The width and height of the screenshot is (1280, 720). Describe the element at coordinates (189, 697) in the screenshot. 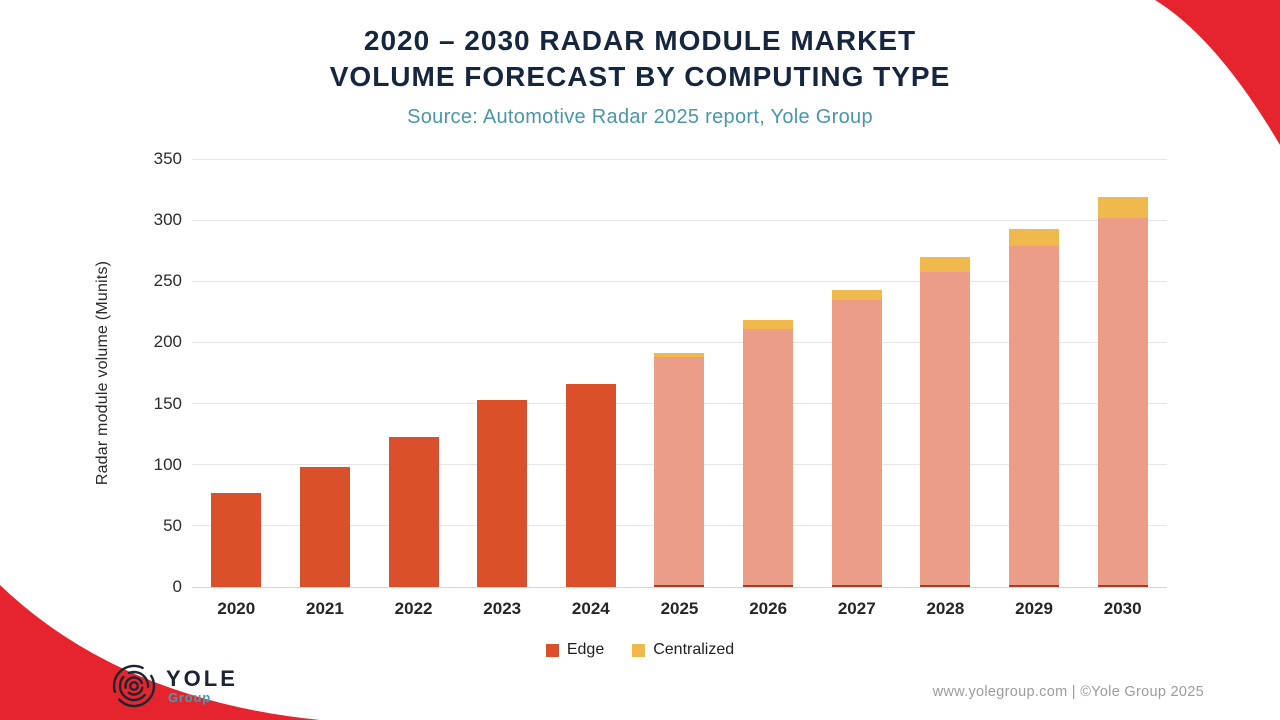

I see `logo-subtext: Group` at that location.